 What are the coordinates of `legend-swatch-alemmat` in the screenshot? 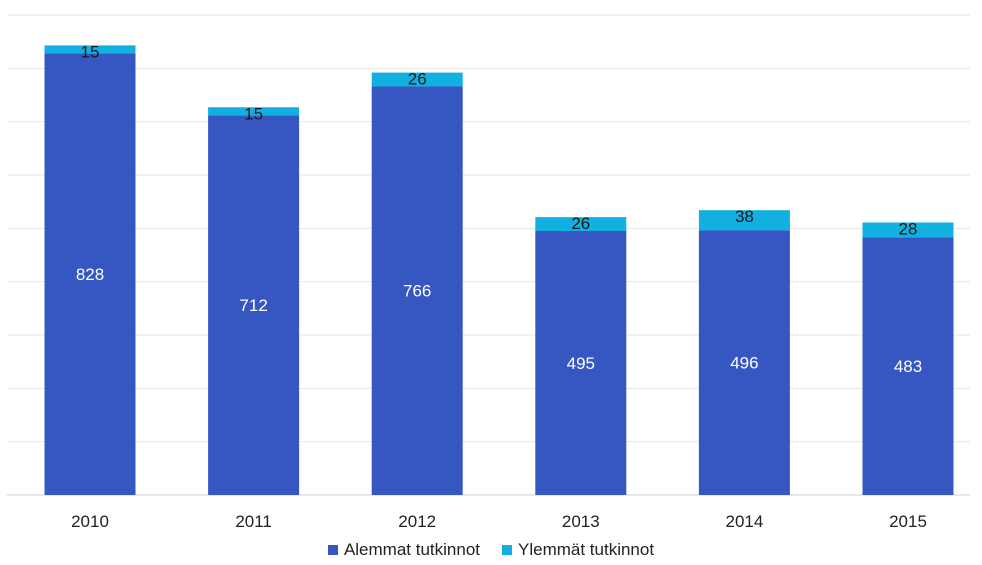 It's located at (332, 550).